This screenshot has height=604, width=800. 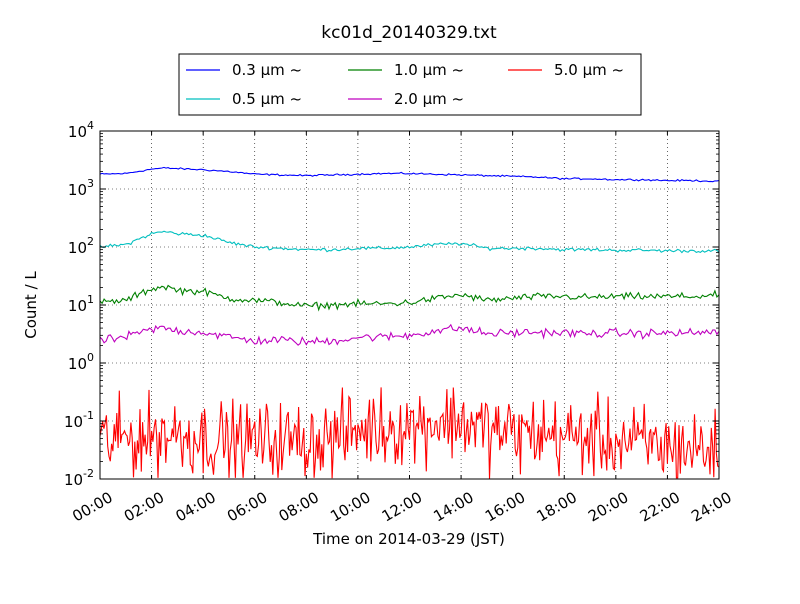 I want to click on y-tick-label: 10⁴, so click(x=81, y=130).